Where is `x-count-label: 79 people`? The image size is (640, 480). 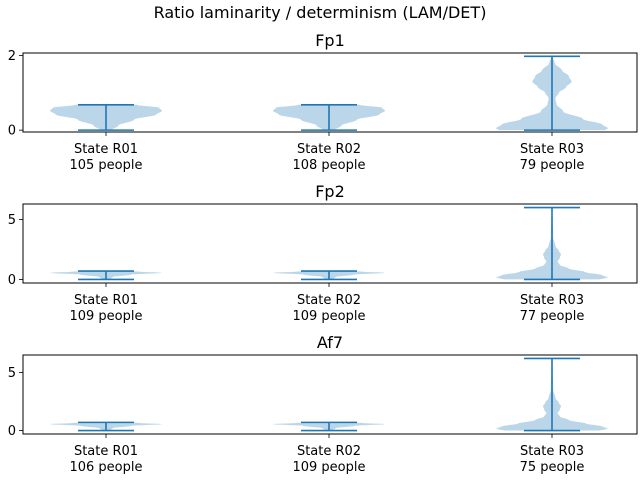
x-count-label: 79 people is located at coordinates (552, 165).